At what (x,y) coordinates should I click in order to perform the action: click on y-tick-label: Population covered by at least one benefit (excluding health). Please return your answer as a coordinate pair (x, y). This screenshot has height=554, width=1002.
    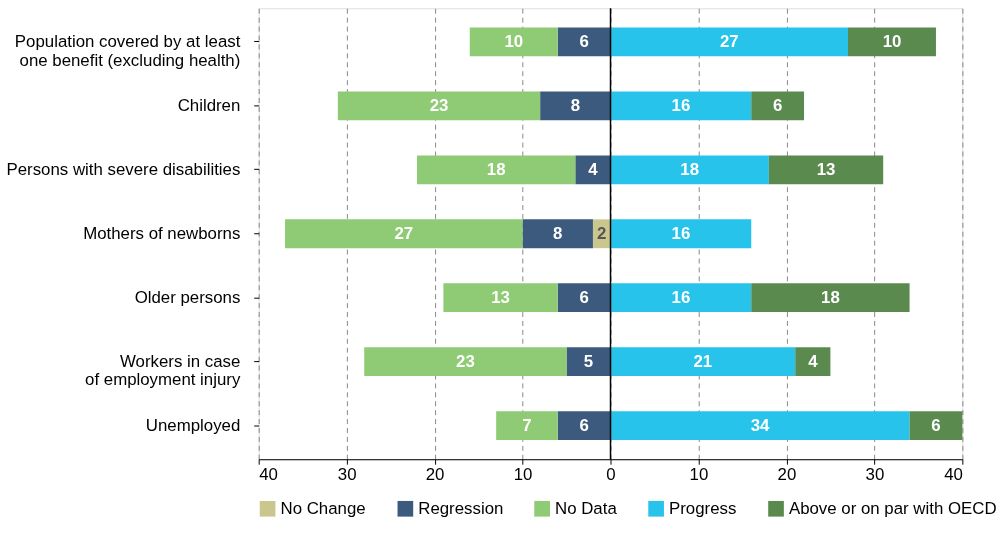
    Looking at the image, I should click on (127, 50).